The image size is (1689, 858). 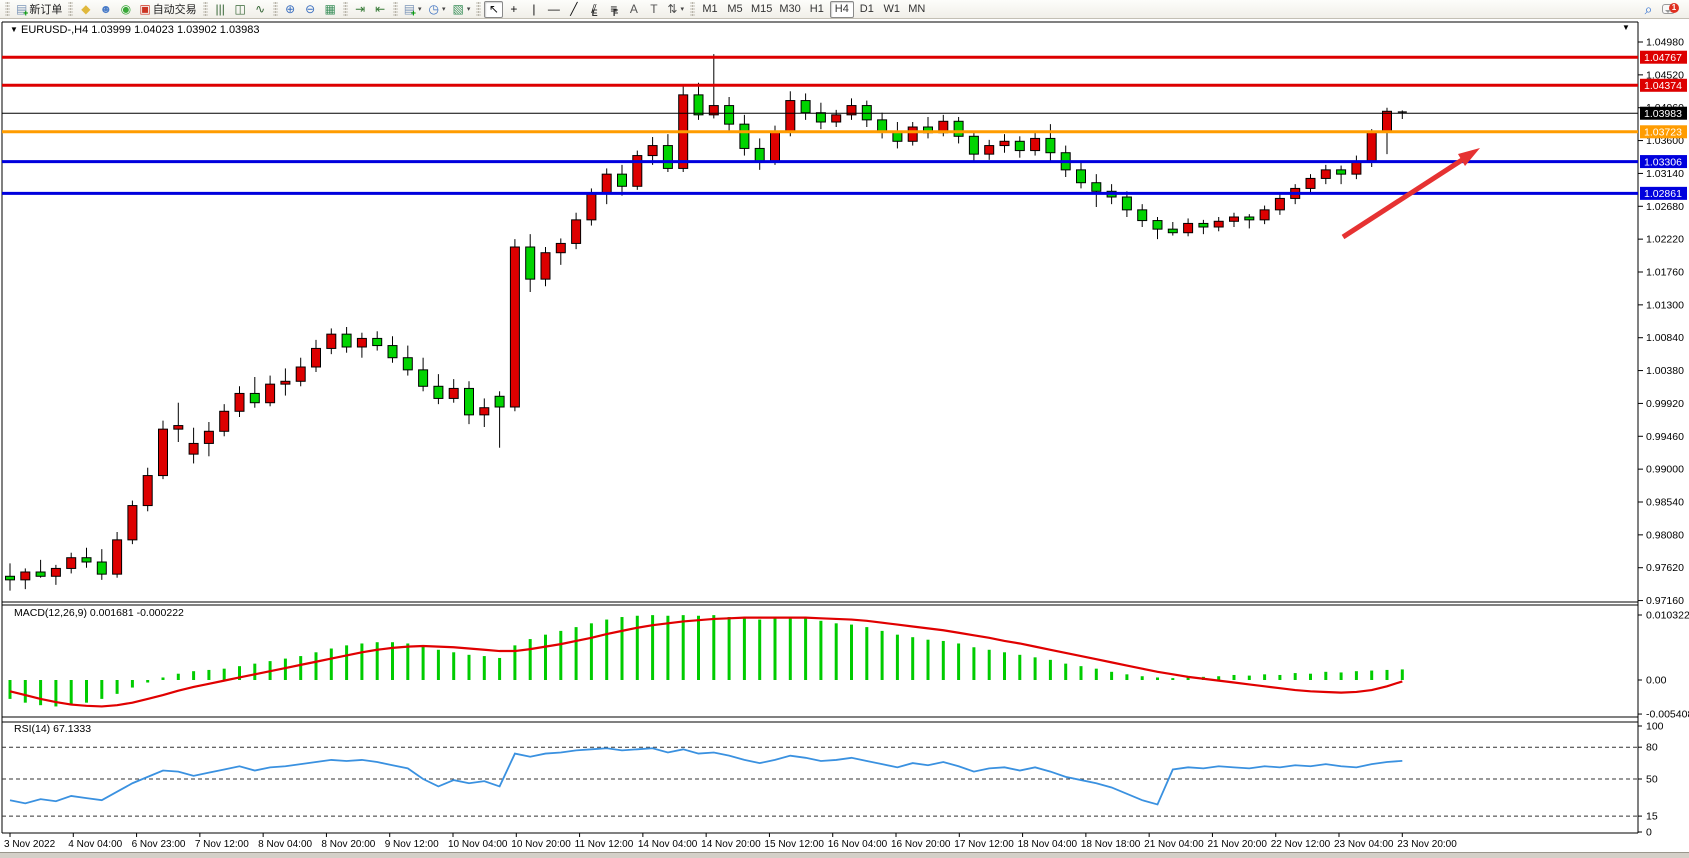 I want to click on x-axis-label: 10 Nov 04:00, so click(x=478, y=844).